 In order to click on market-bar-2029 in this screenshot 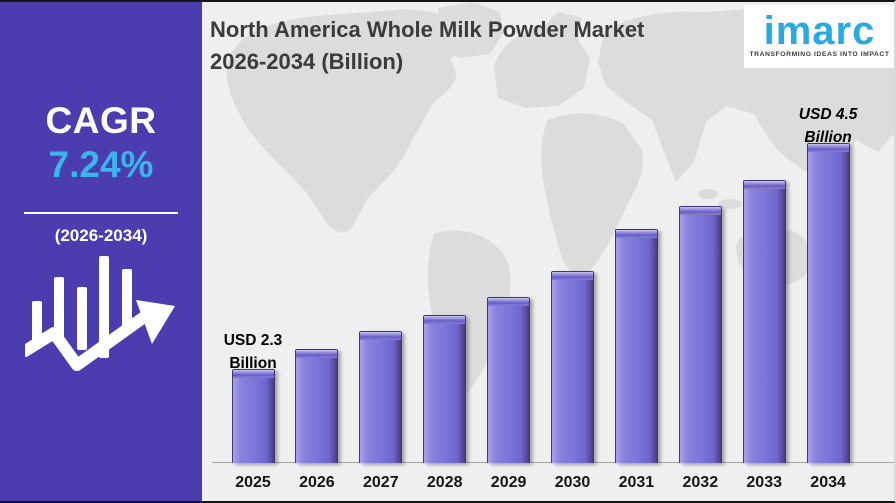, I will do `click(509, 380)`.